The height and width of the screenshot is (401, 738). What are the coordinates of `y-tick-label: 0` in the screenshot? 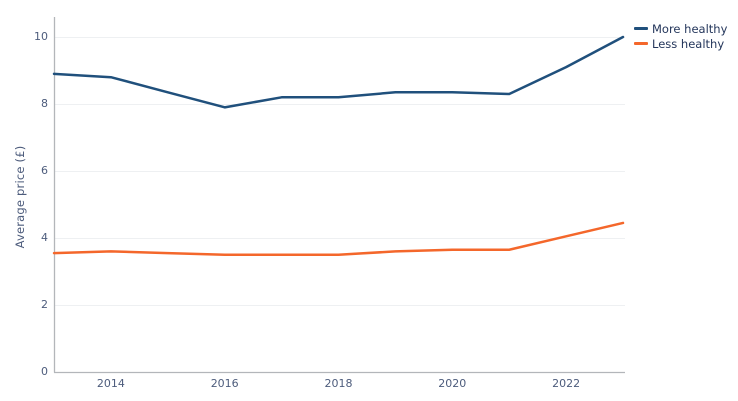 It's located at (44, 371).